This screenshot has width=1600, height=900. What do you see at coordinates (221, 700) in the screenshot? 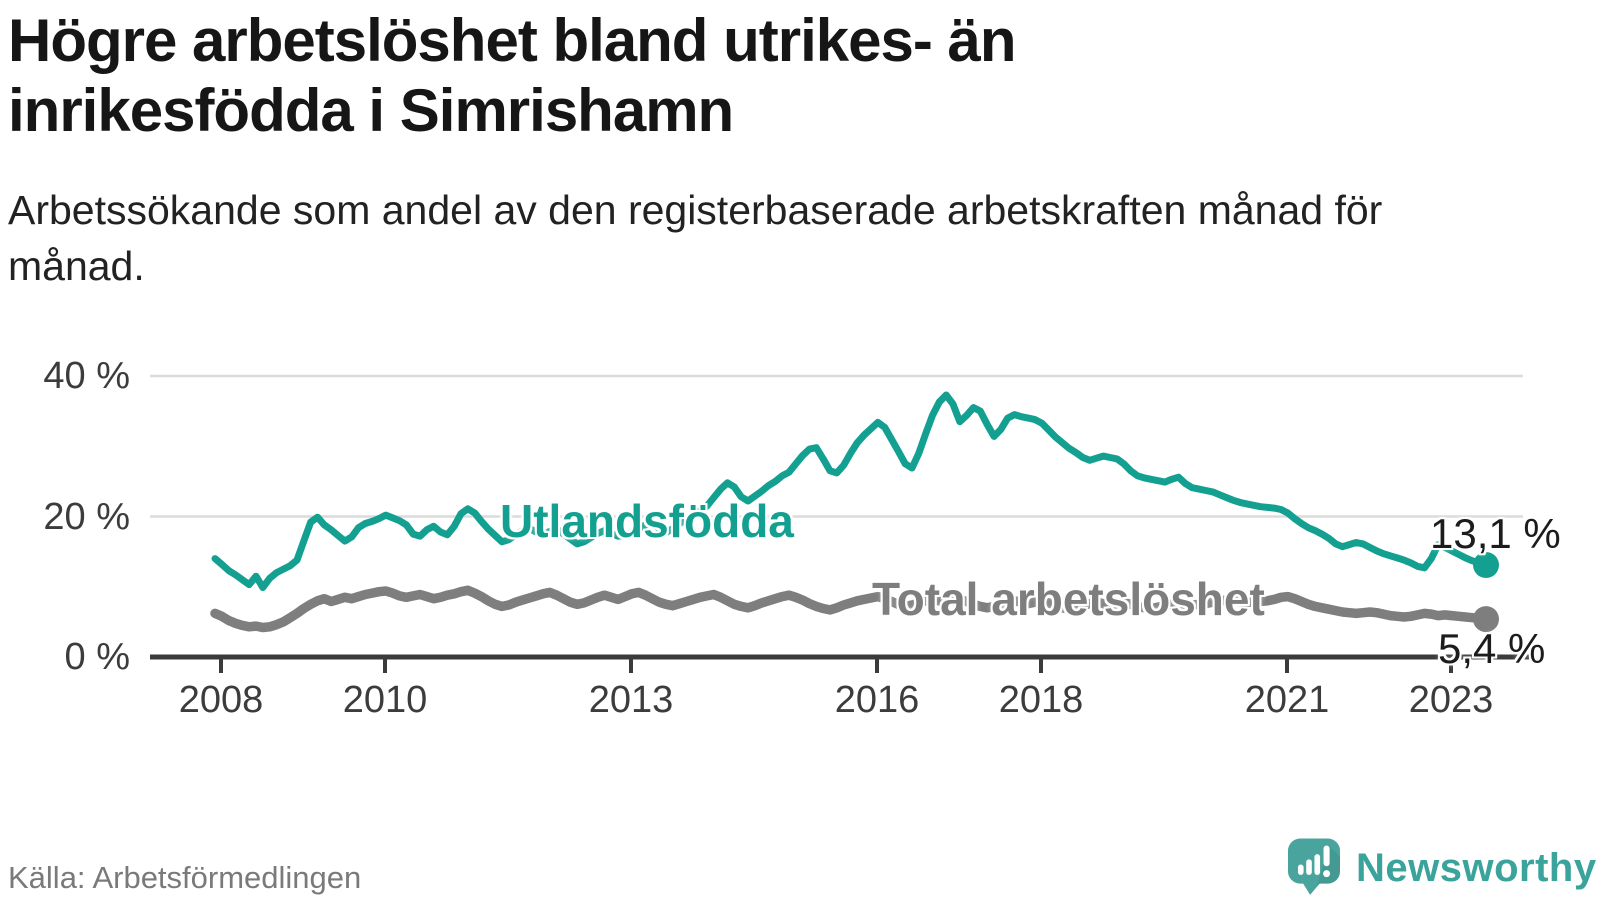
I see `x-axis-tick-label: 2008` at bounding box center [221, 700].